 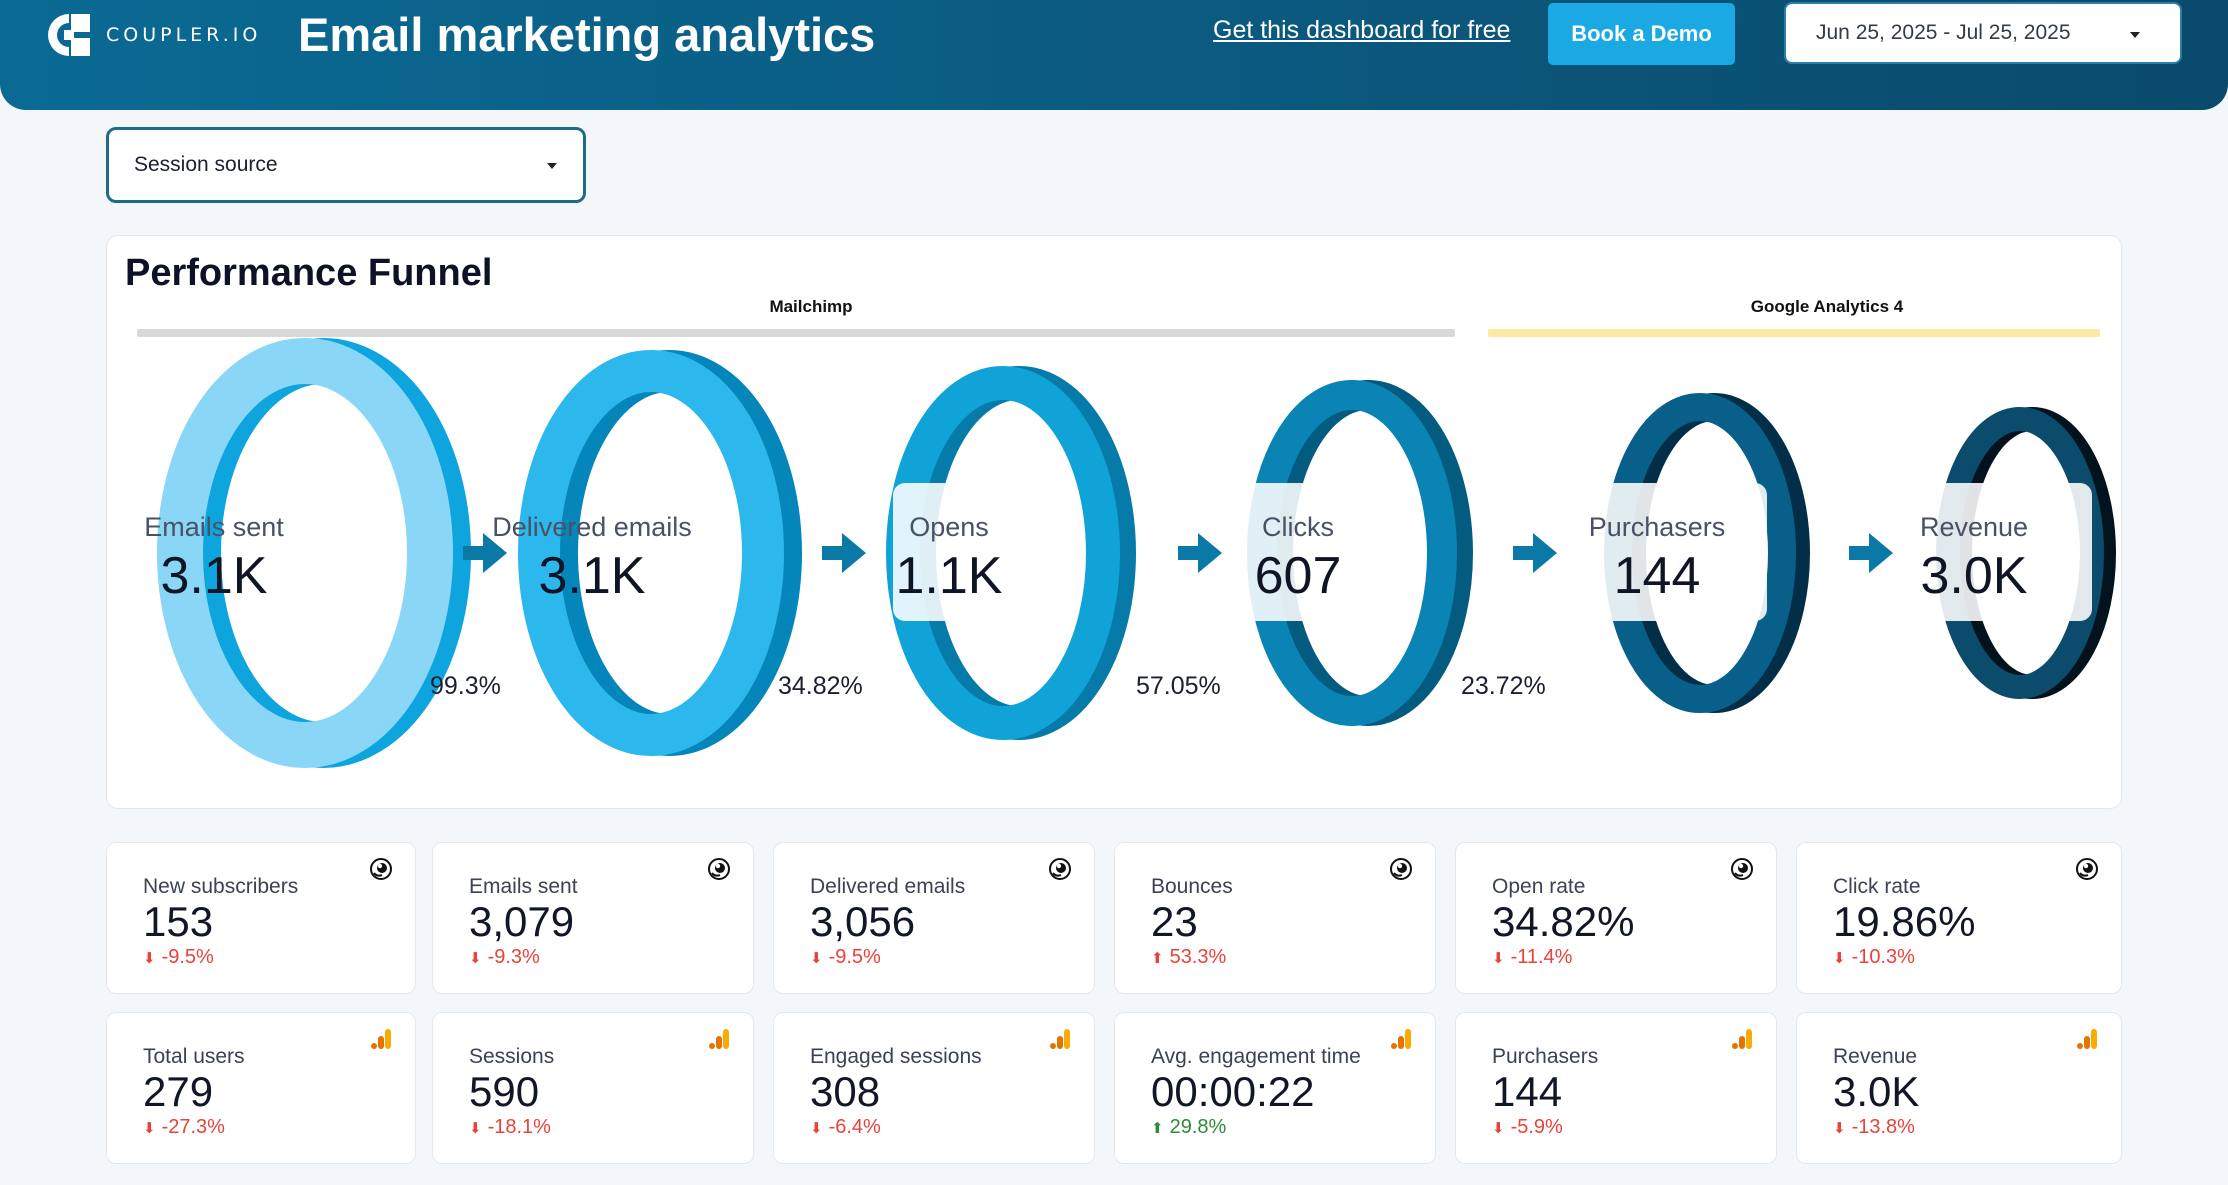 What do you see at coordinates (1233, 1091) in the screenshot?
I see `kpi-value: 00:00:22` at bounding box center [1233, 1091].